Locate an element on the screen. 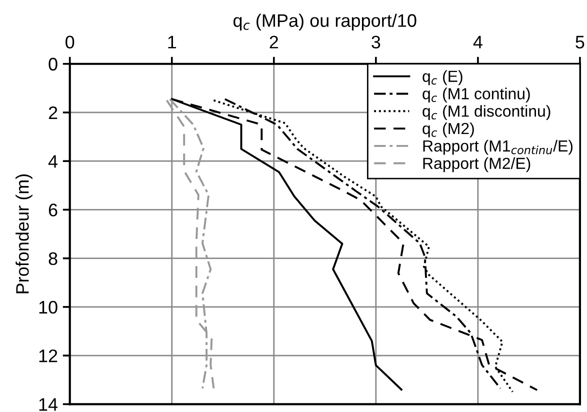 This screenshot has width=587, height=412. x-tick-label: 1 is located at coordinates (172, 42).